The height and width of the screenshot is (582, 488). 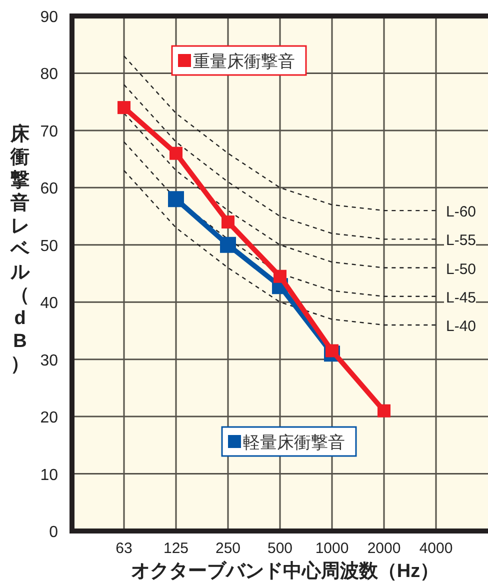 I want to click on x-tick-label: 2000, so click(x=384, y=548).